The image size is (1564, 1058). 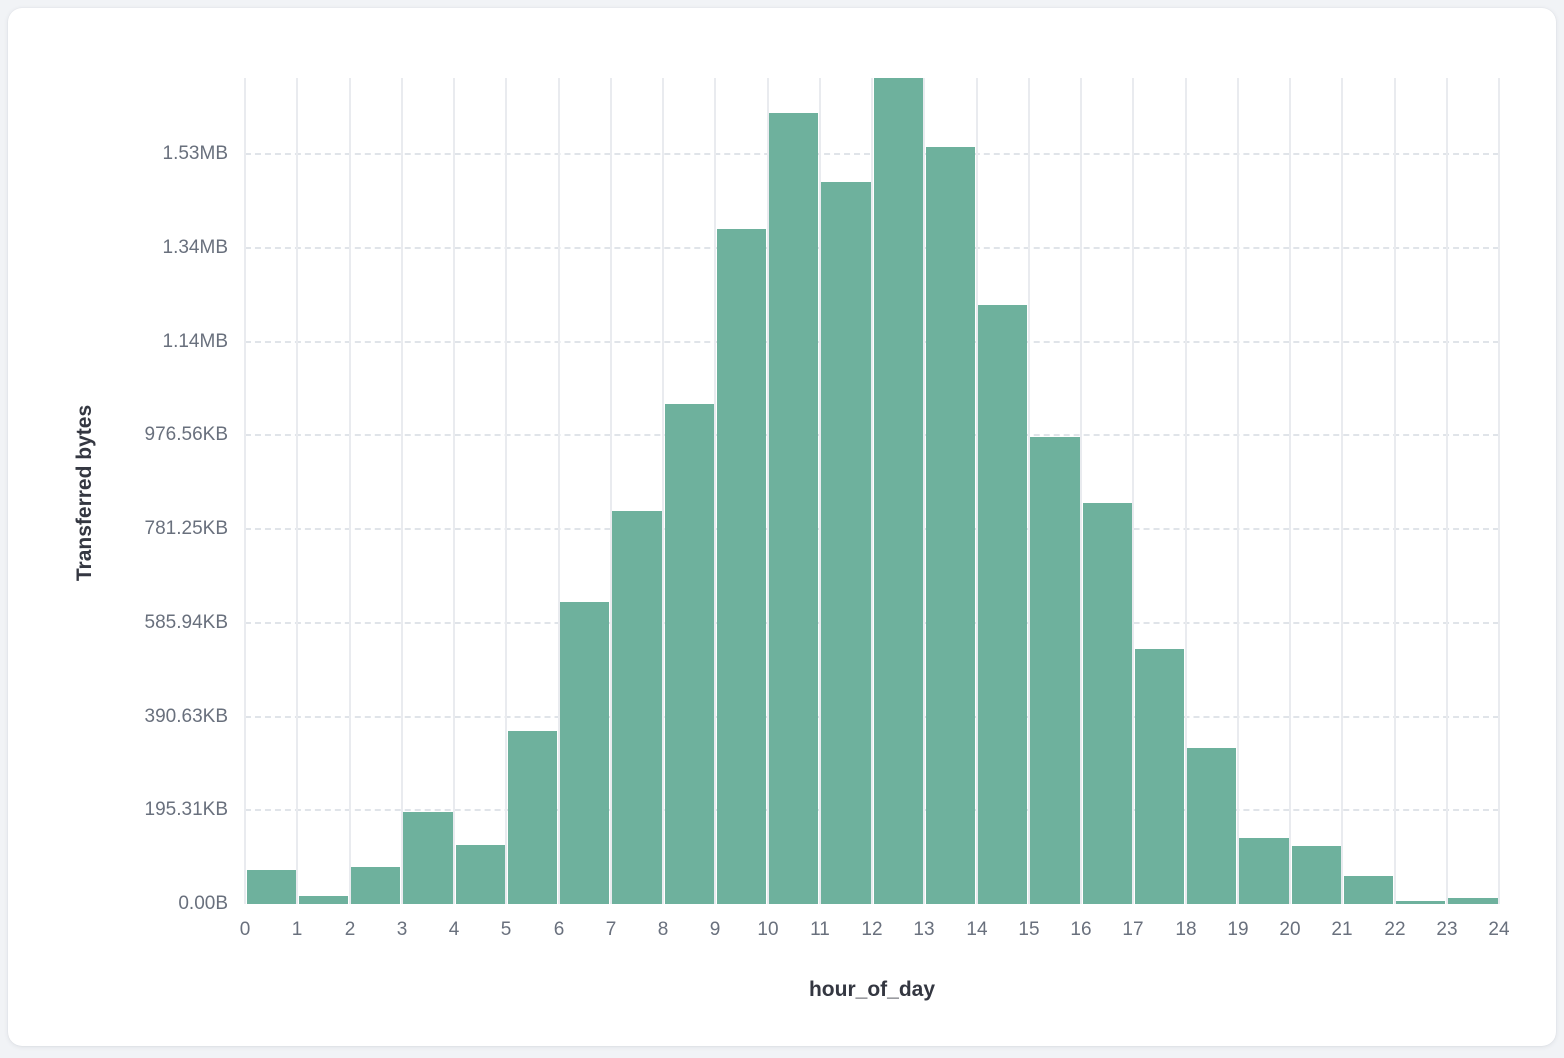 What do you see at coordinates (506, 929) in the screenshot?
I see `x-tick-label: 5` at bounding box center [506, 929].